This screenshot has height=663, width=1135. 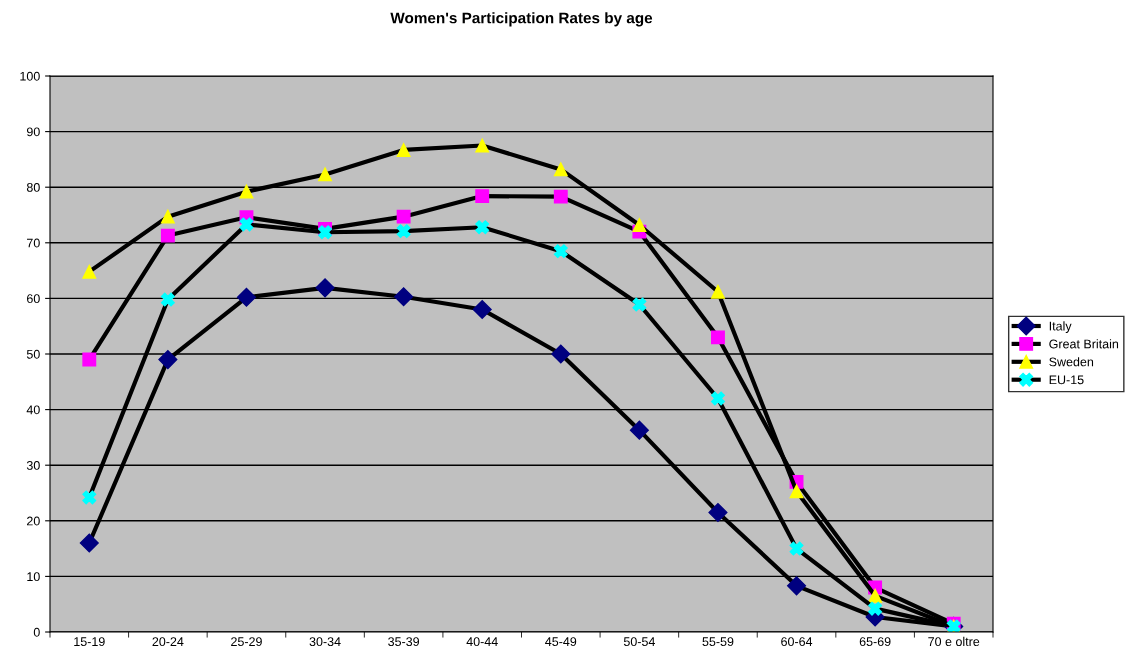 What do you see at coordinates (404, 642) in the screenshot?
I see `x-tick-label: 35-39` at bounding box center [404, 642].